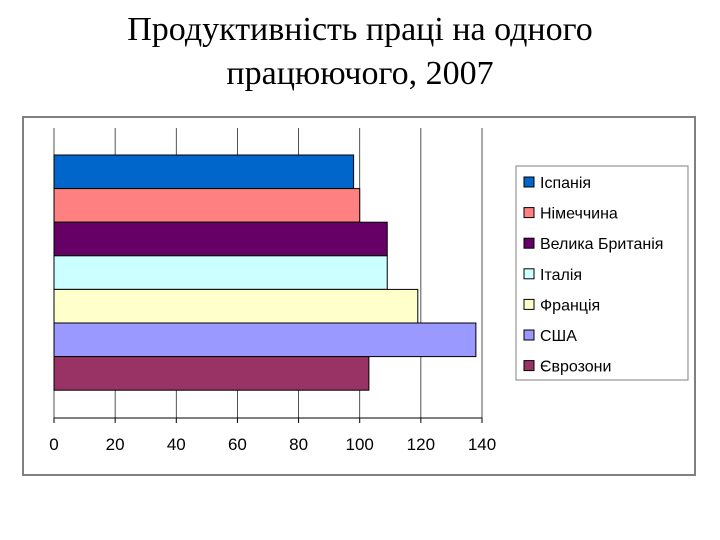 Image resolution: width=720 pixels, height=540 pixels. Describe the element at coordinates (298, 444) in the screenshot. I see `x-tick-label: 80` at that location.